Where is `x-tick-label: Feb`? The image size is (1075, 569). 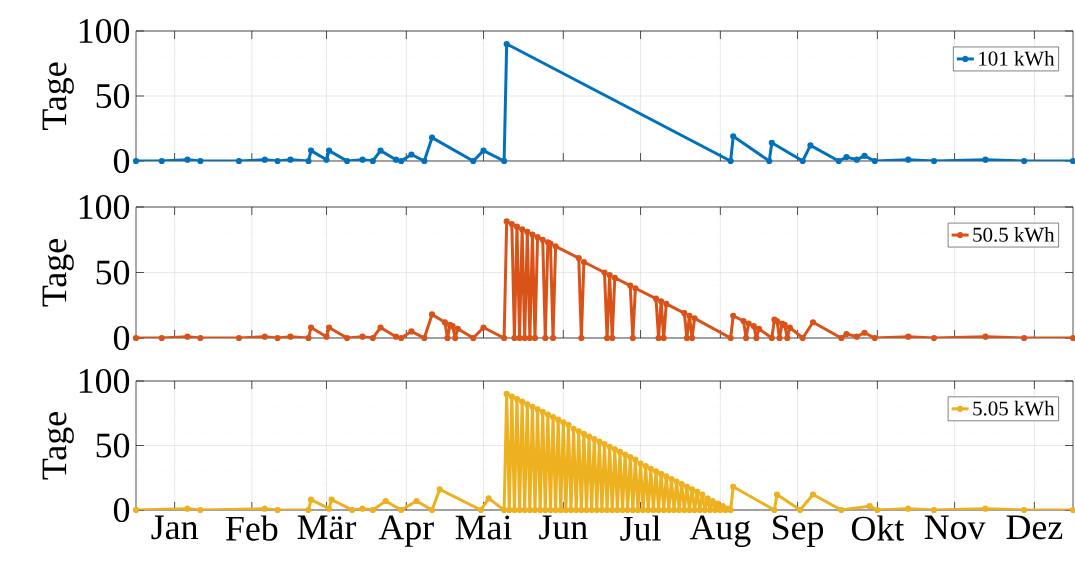
x-tick-label: Feb is located at coordinates (251, 528).